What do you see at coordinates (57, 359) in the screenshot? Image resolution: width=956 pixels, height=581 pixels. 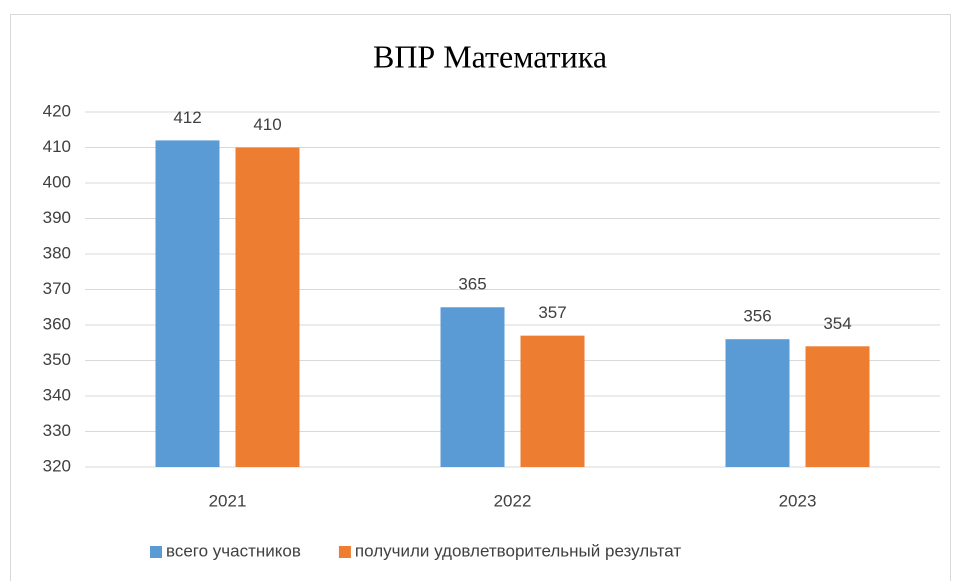 I see `y-tick-label: 350` at bounding box center [57, 359].